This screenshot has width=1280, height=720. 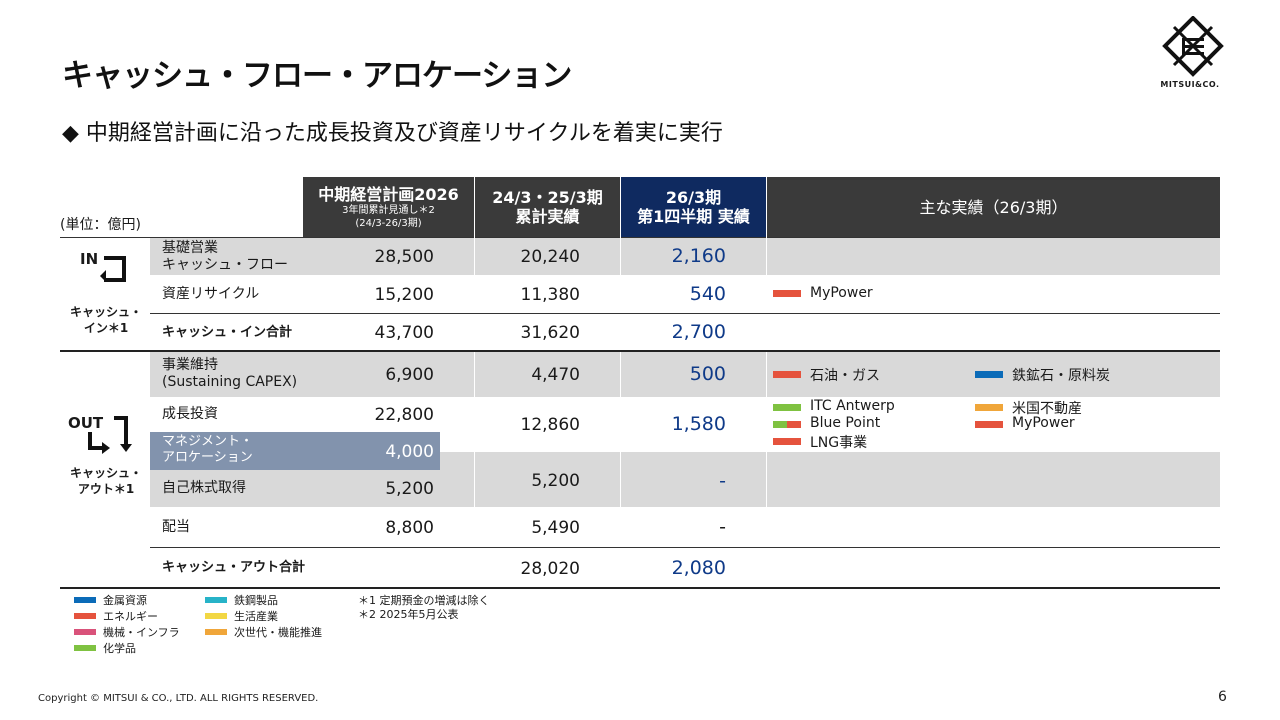 I want to click on legend-swatch-metals, so click(x=85, y=600).